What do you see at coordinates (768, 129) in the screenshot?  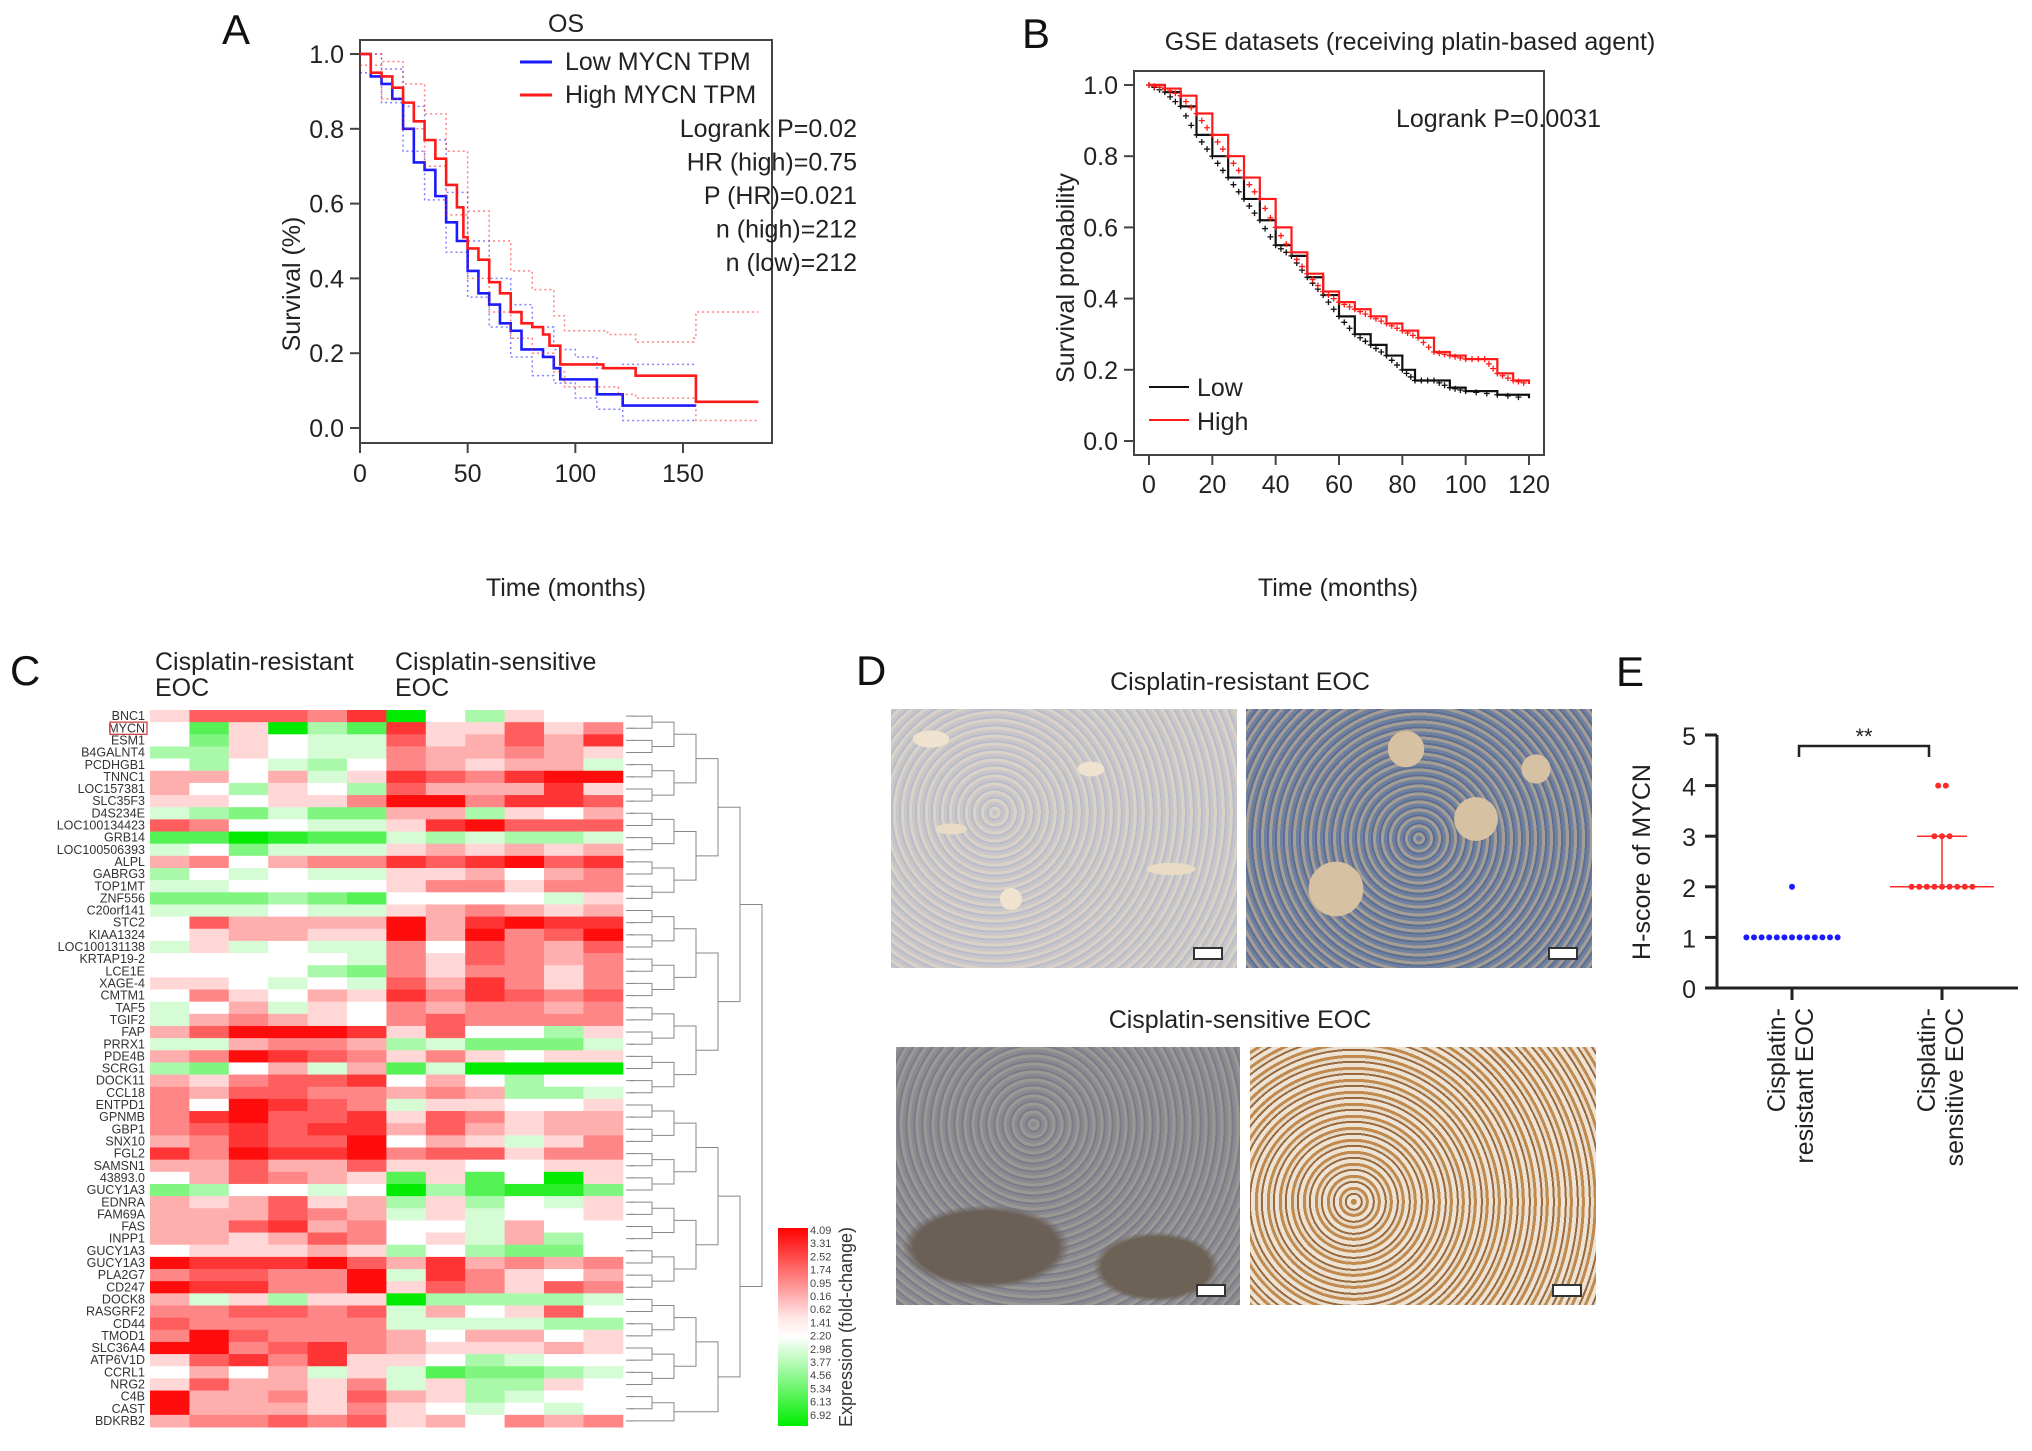 I see `stat-annotation: Logrank P=0.02` at bounding box center [768, 129].